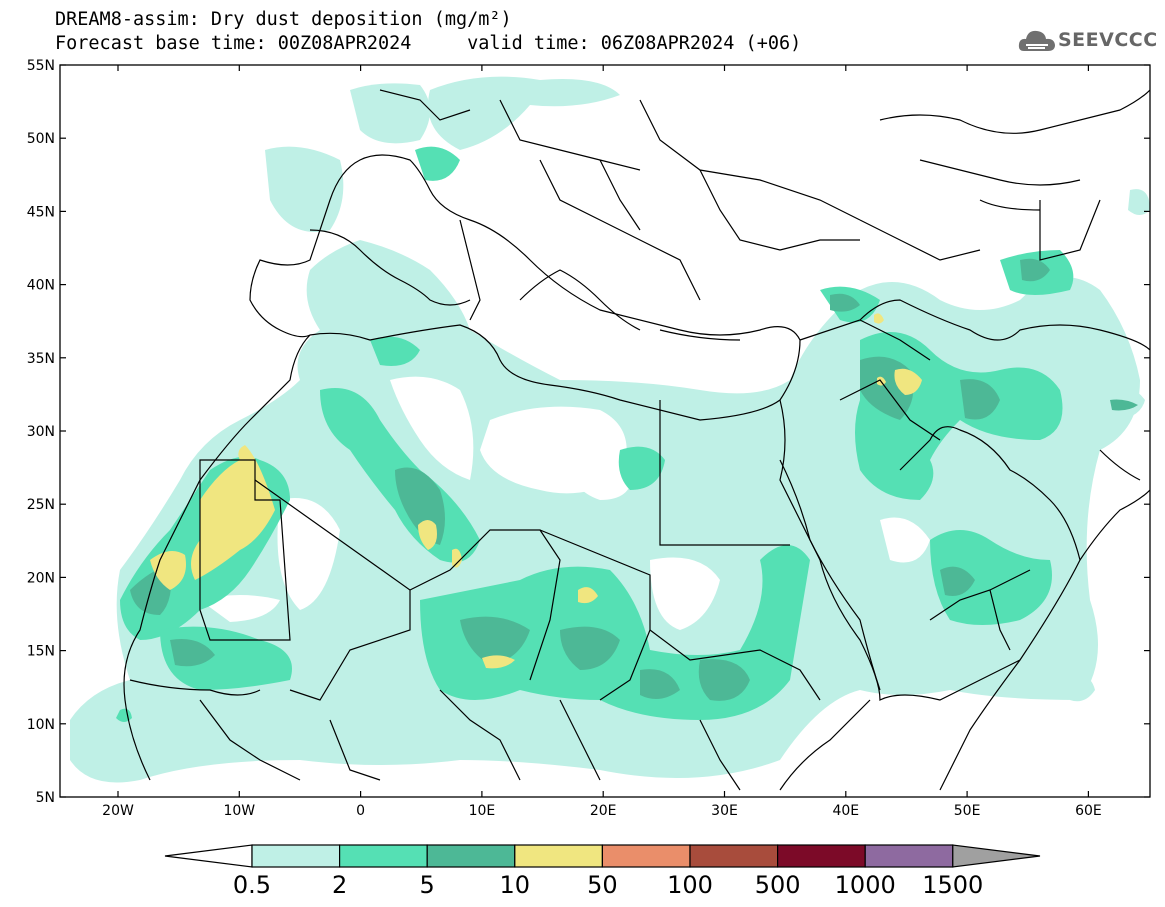 The image size is (1165, 907). I want to click on lon-tick-label: 20W, so click(118, 811).